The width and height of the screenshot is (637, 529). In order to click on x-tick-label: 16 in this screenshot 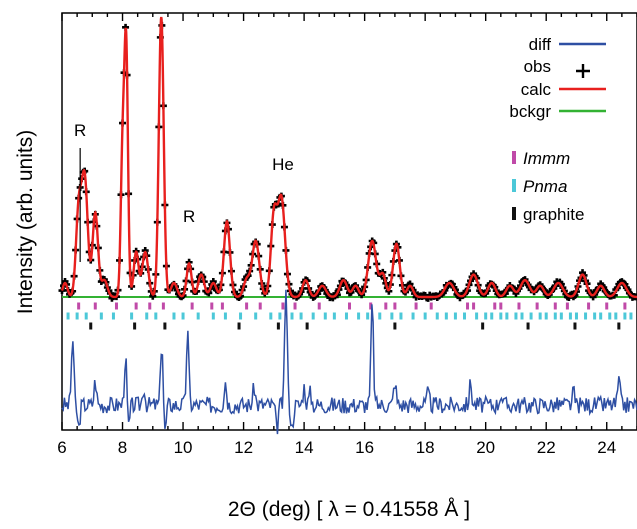, I will do `click(364, 447)`.